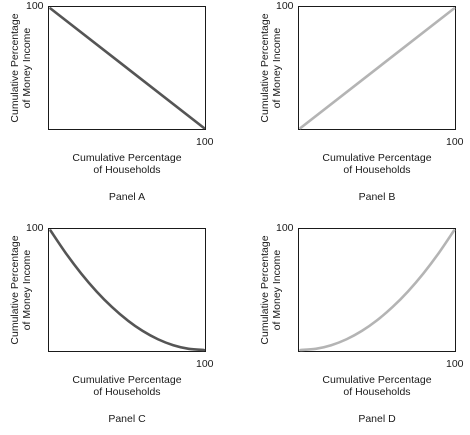  What do you see at coordinates (377, 419) in the screenshot?
I see `panel-title: Panel D` at bounding box center [377, 419].